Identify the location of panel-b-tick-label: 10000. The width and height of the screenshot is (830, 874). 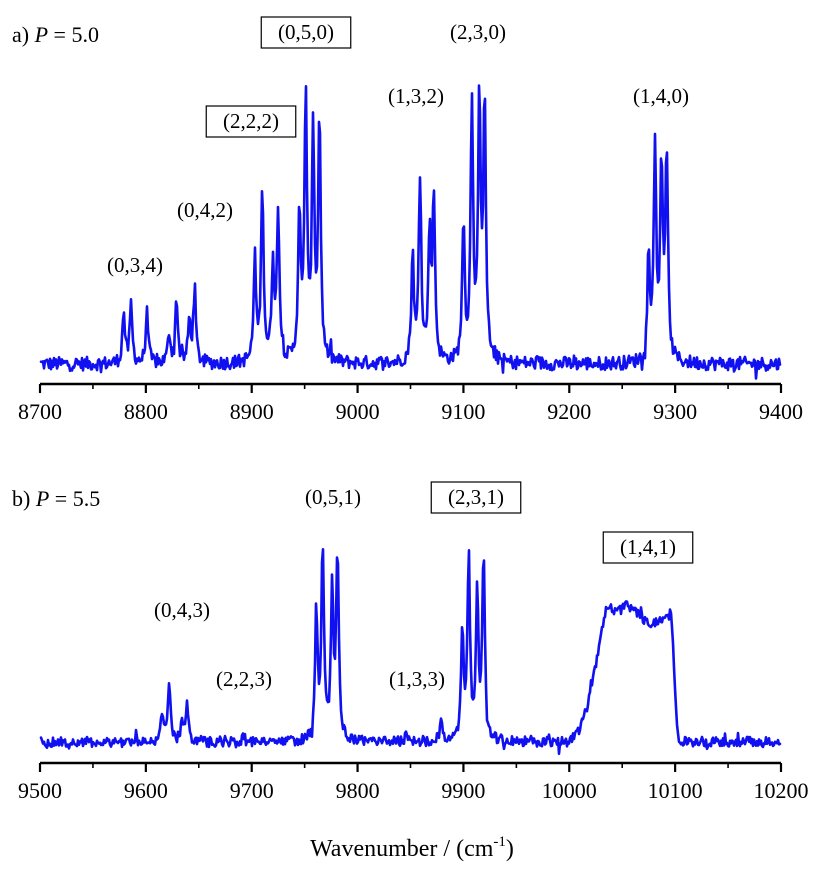
(569, 790).